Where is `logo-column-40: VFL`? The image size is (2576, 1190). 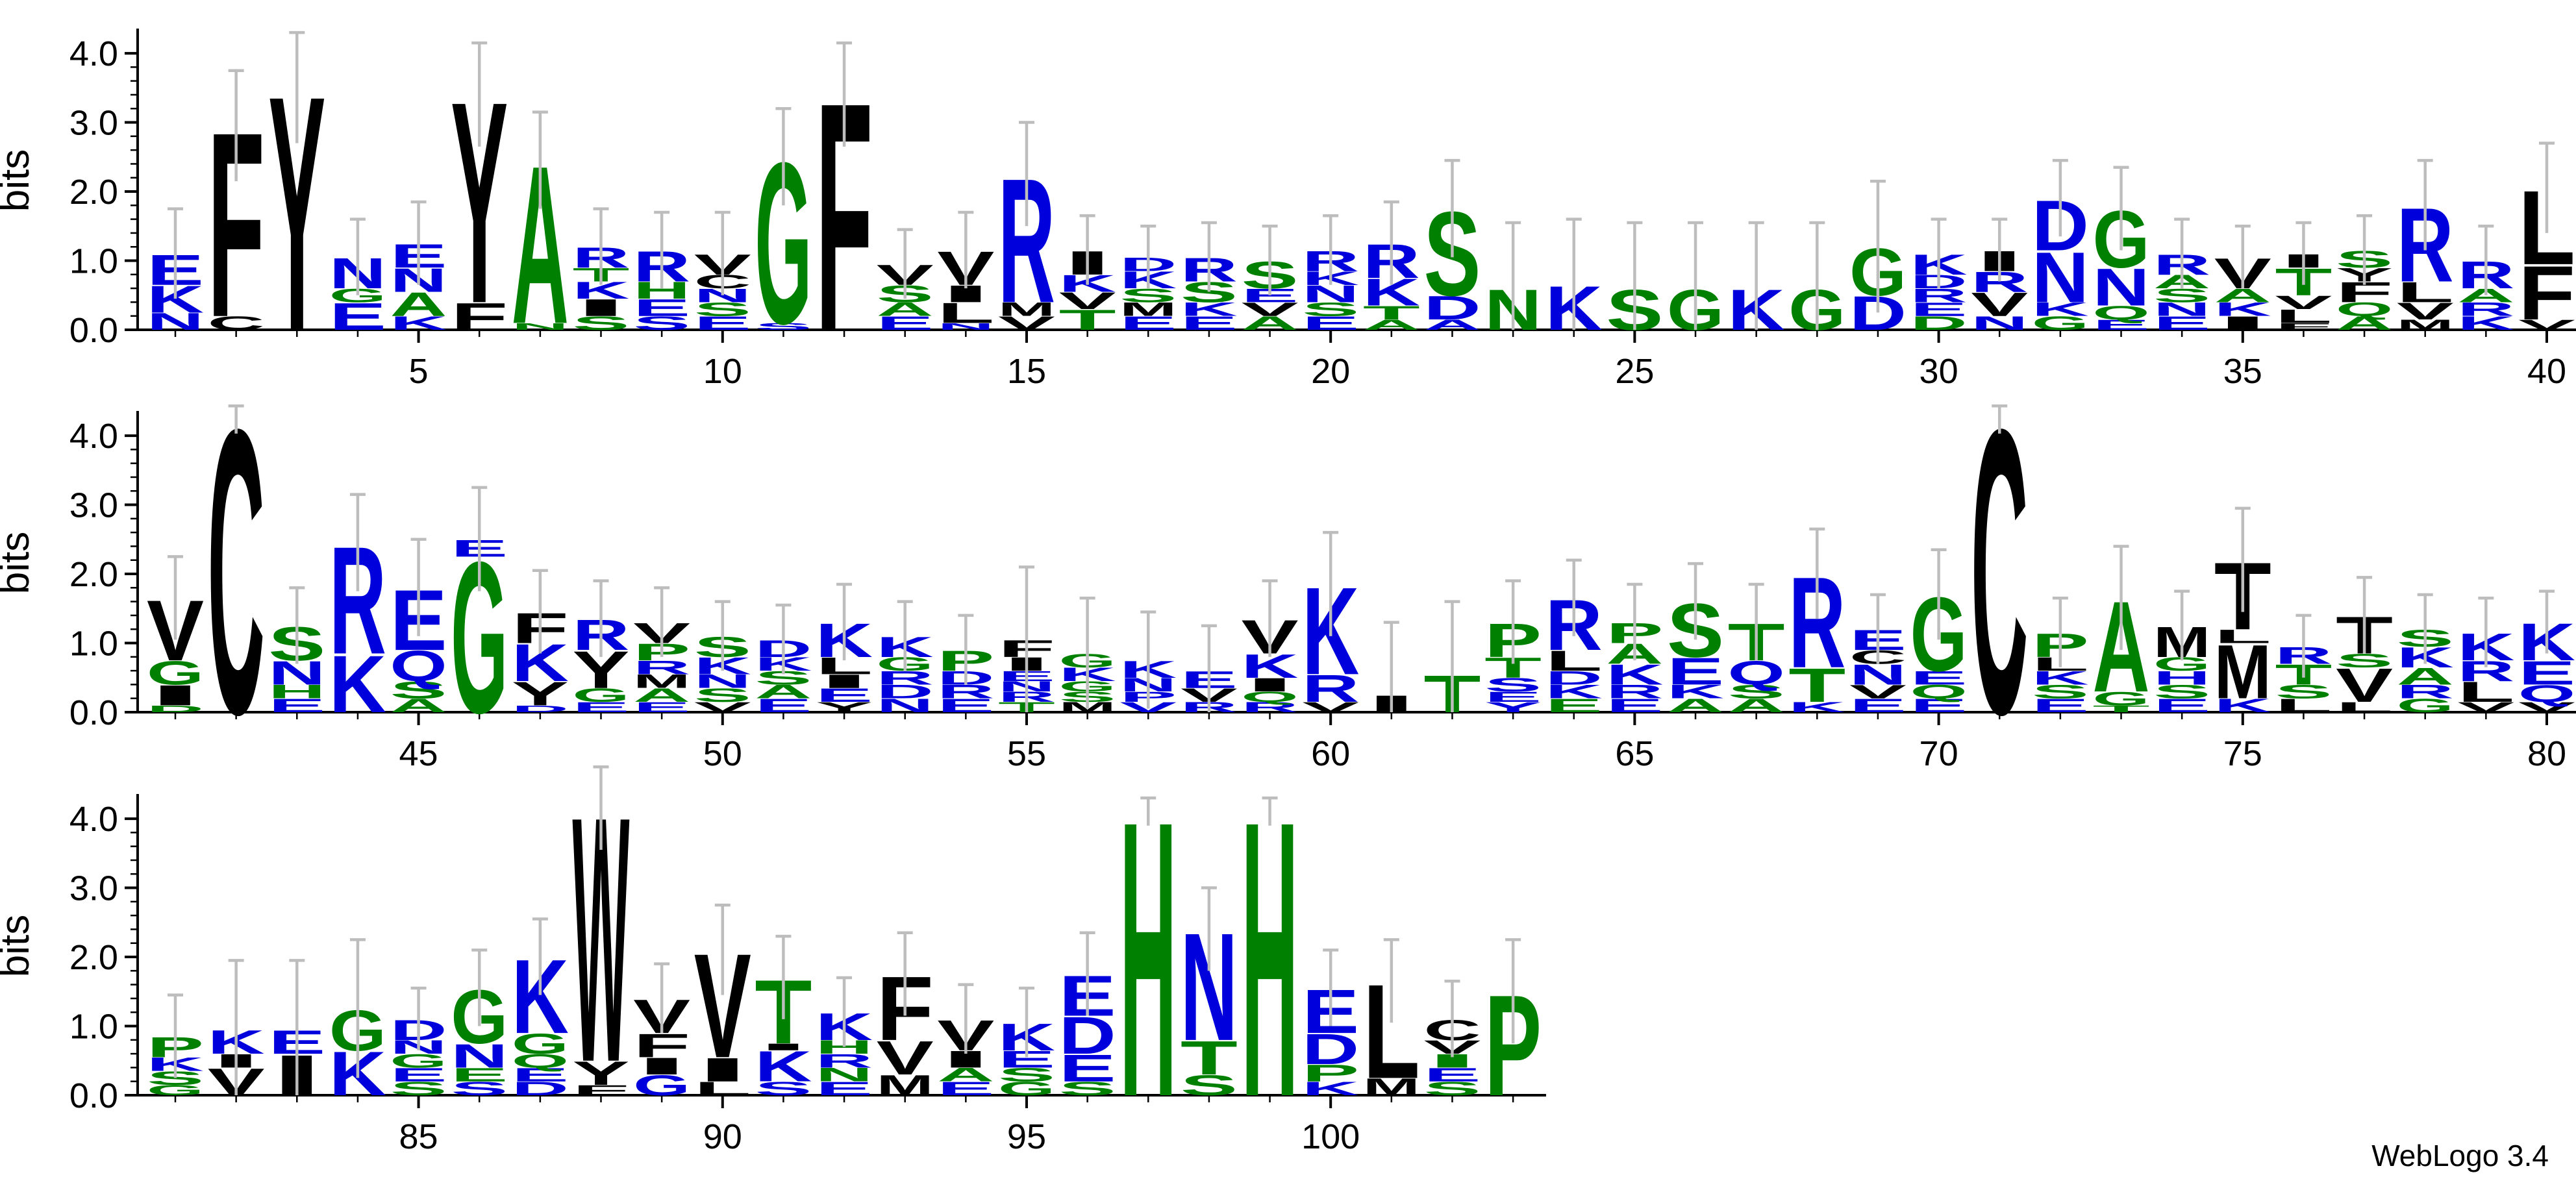 logo-column-40: VFL is located at coordinates (2546, 239).